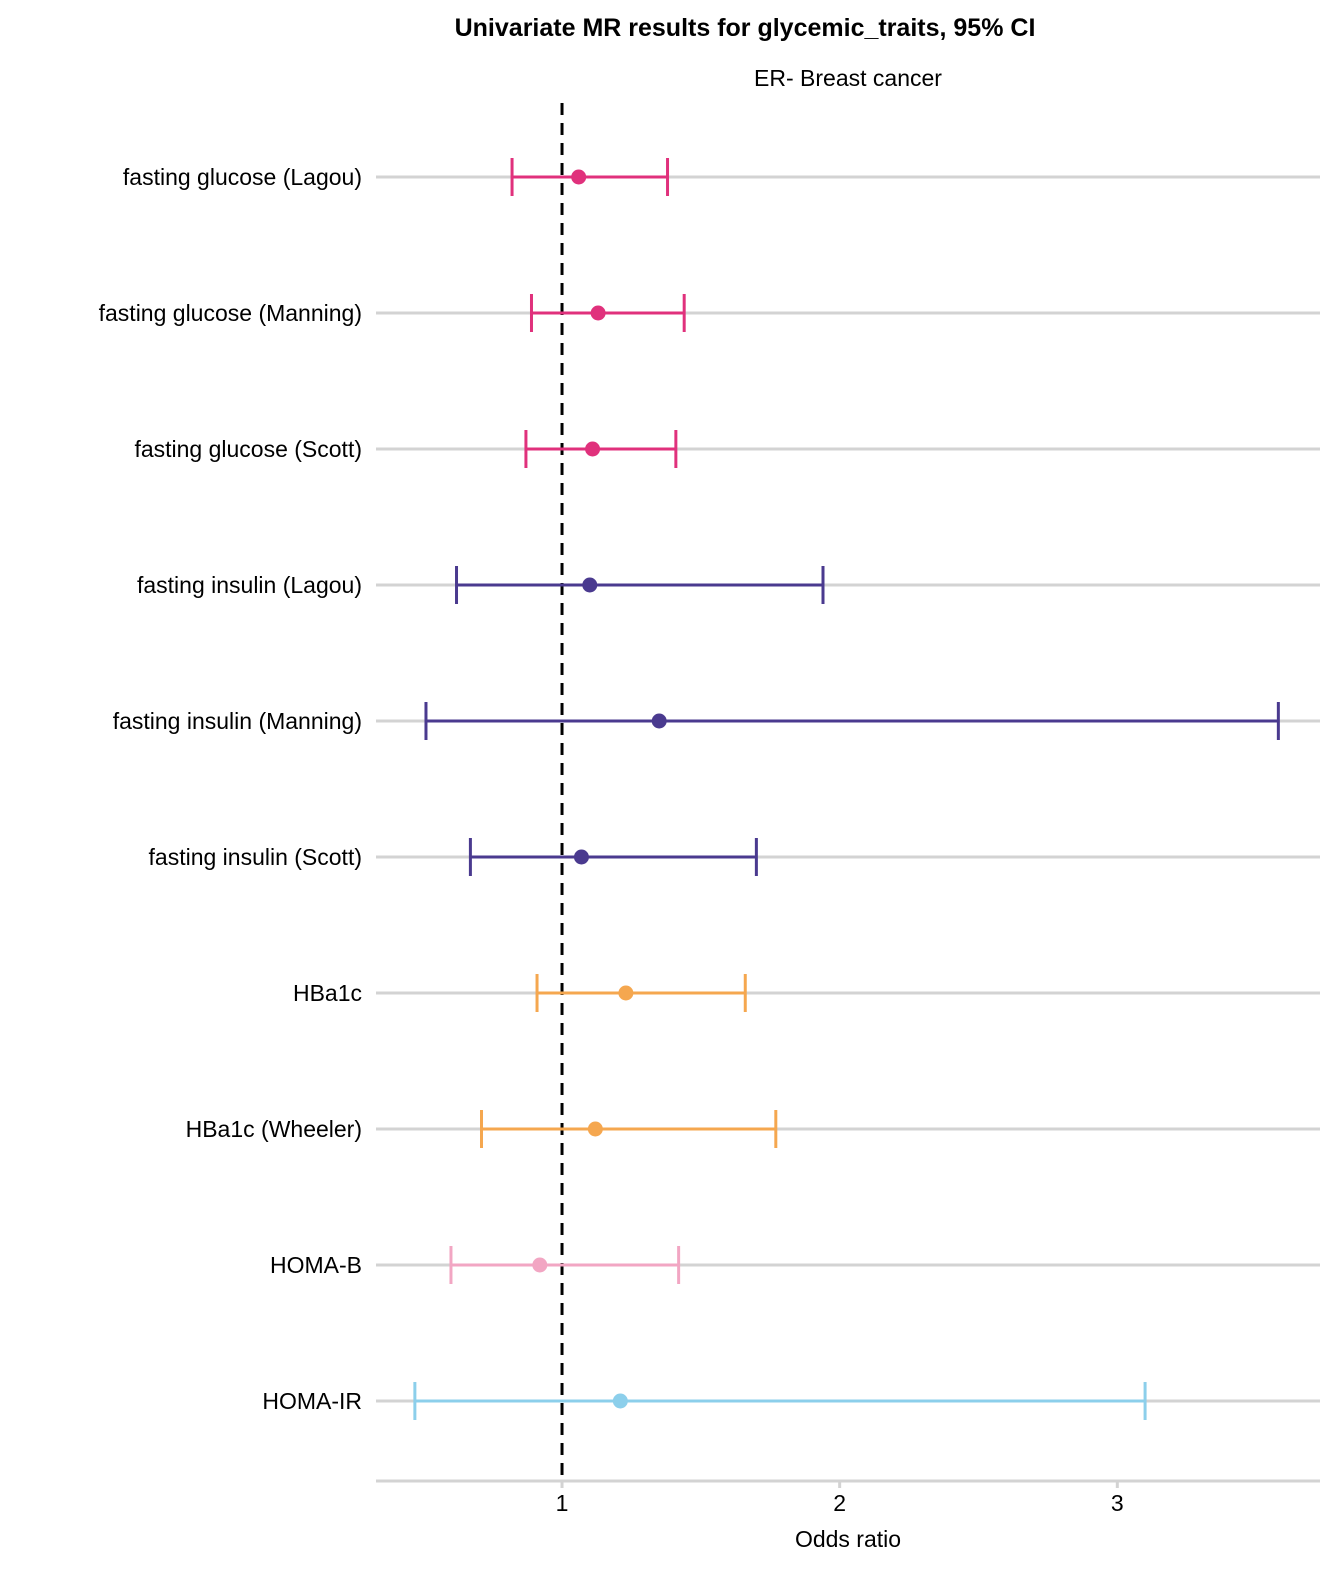  I want to click on row-label: HBa1c, so click(327, 993).